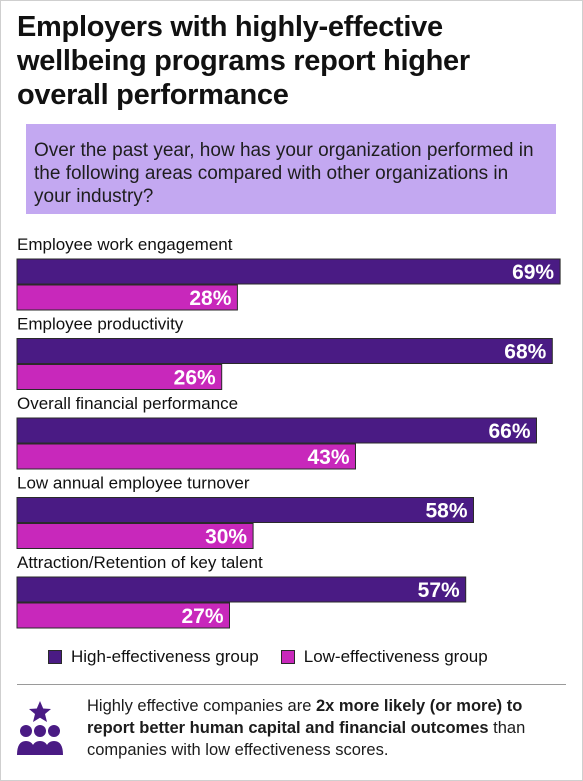 This screenshot has height=781, width=583. I want to click on legend-label-low: Low-effectiveness group, so click(395, 656).